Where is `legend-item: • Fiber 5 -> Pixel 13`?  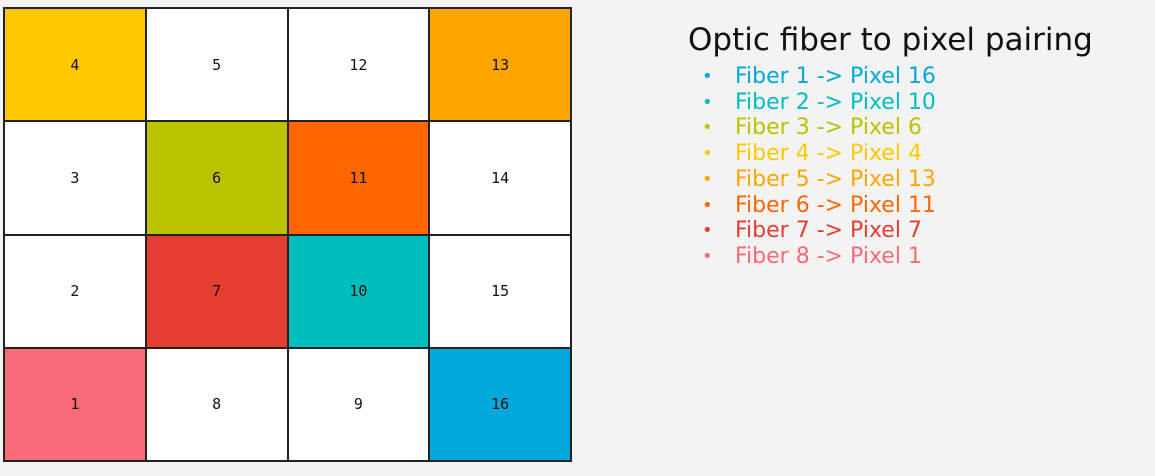
legend-item: • Fiber 5 -> Pixel 13 is located at coordinates (925, 180).